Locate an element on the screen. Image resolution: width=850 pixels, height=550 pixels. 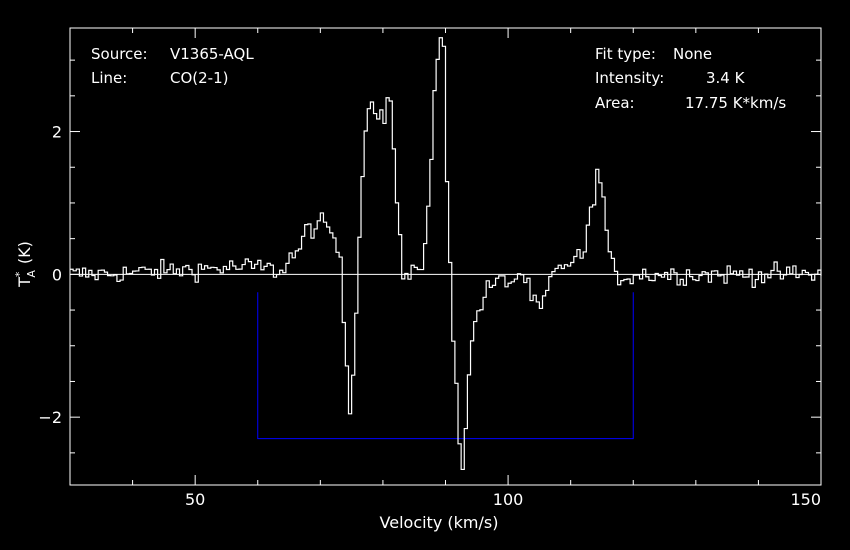
y-tick-label: 0 is located at coordinates (57, 274).